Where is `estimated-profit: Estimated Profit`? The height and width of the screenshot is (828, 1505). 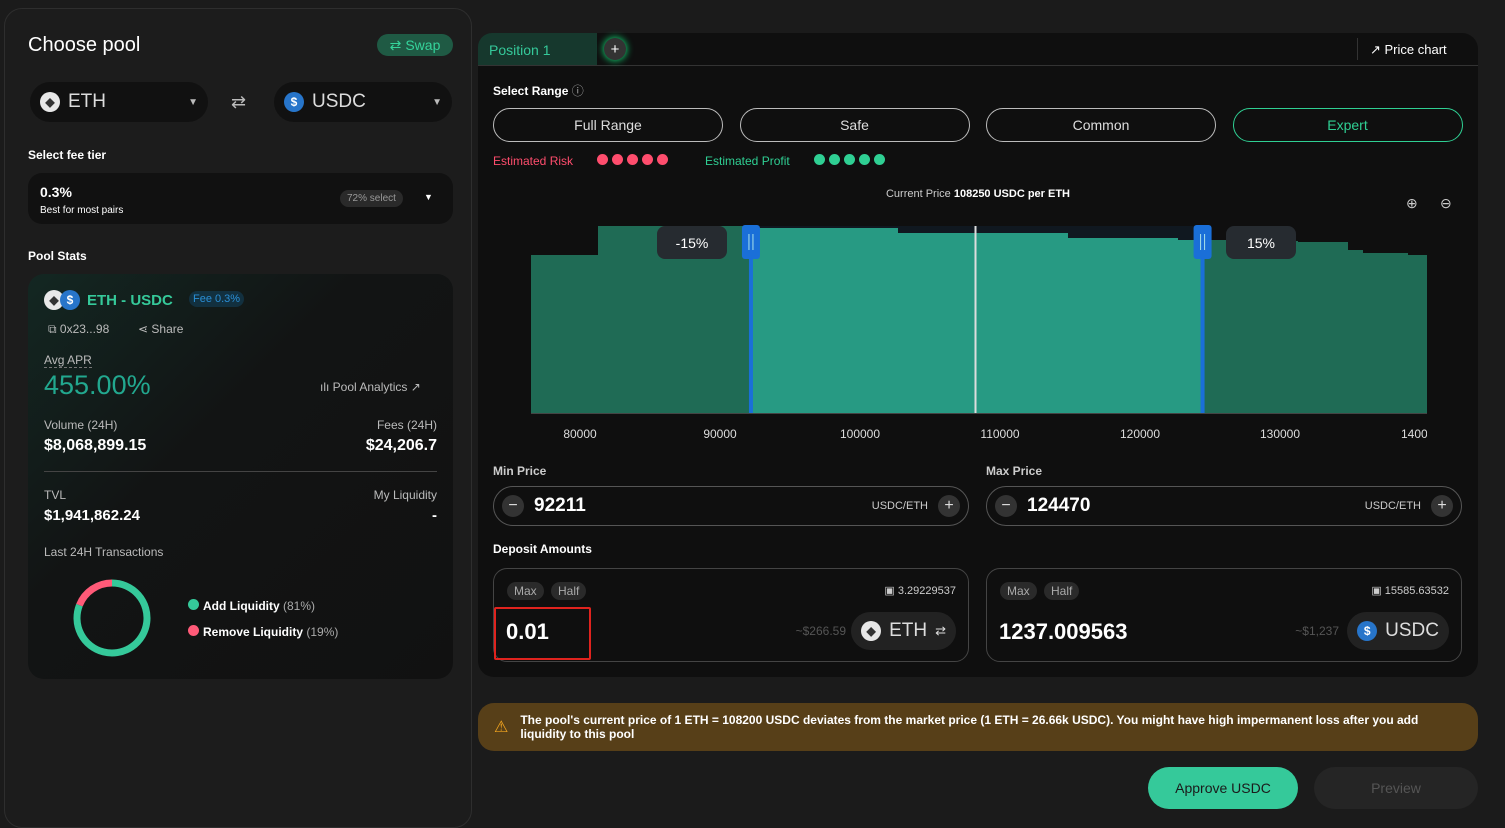
estimated-profit: Estimated Profit is located at coordinates (797, 161).